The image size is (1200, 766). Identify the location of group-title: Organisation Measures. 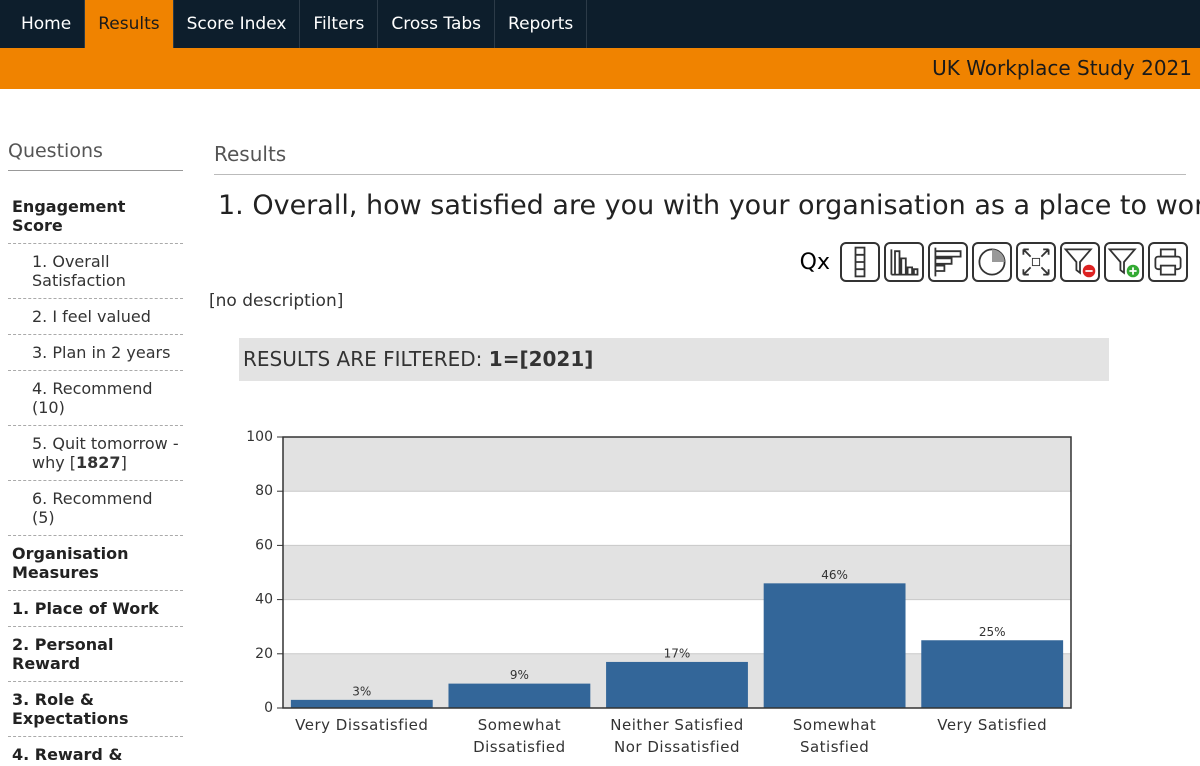
(95, 563).